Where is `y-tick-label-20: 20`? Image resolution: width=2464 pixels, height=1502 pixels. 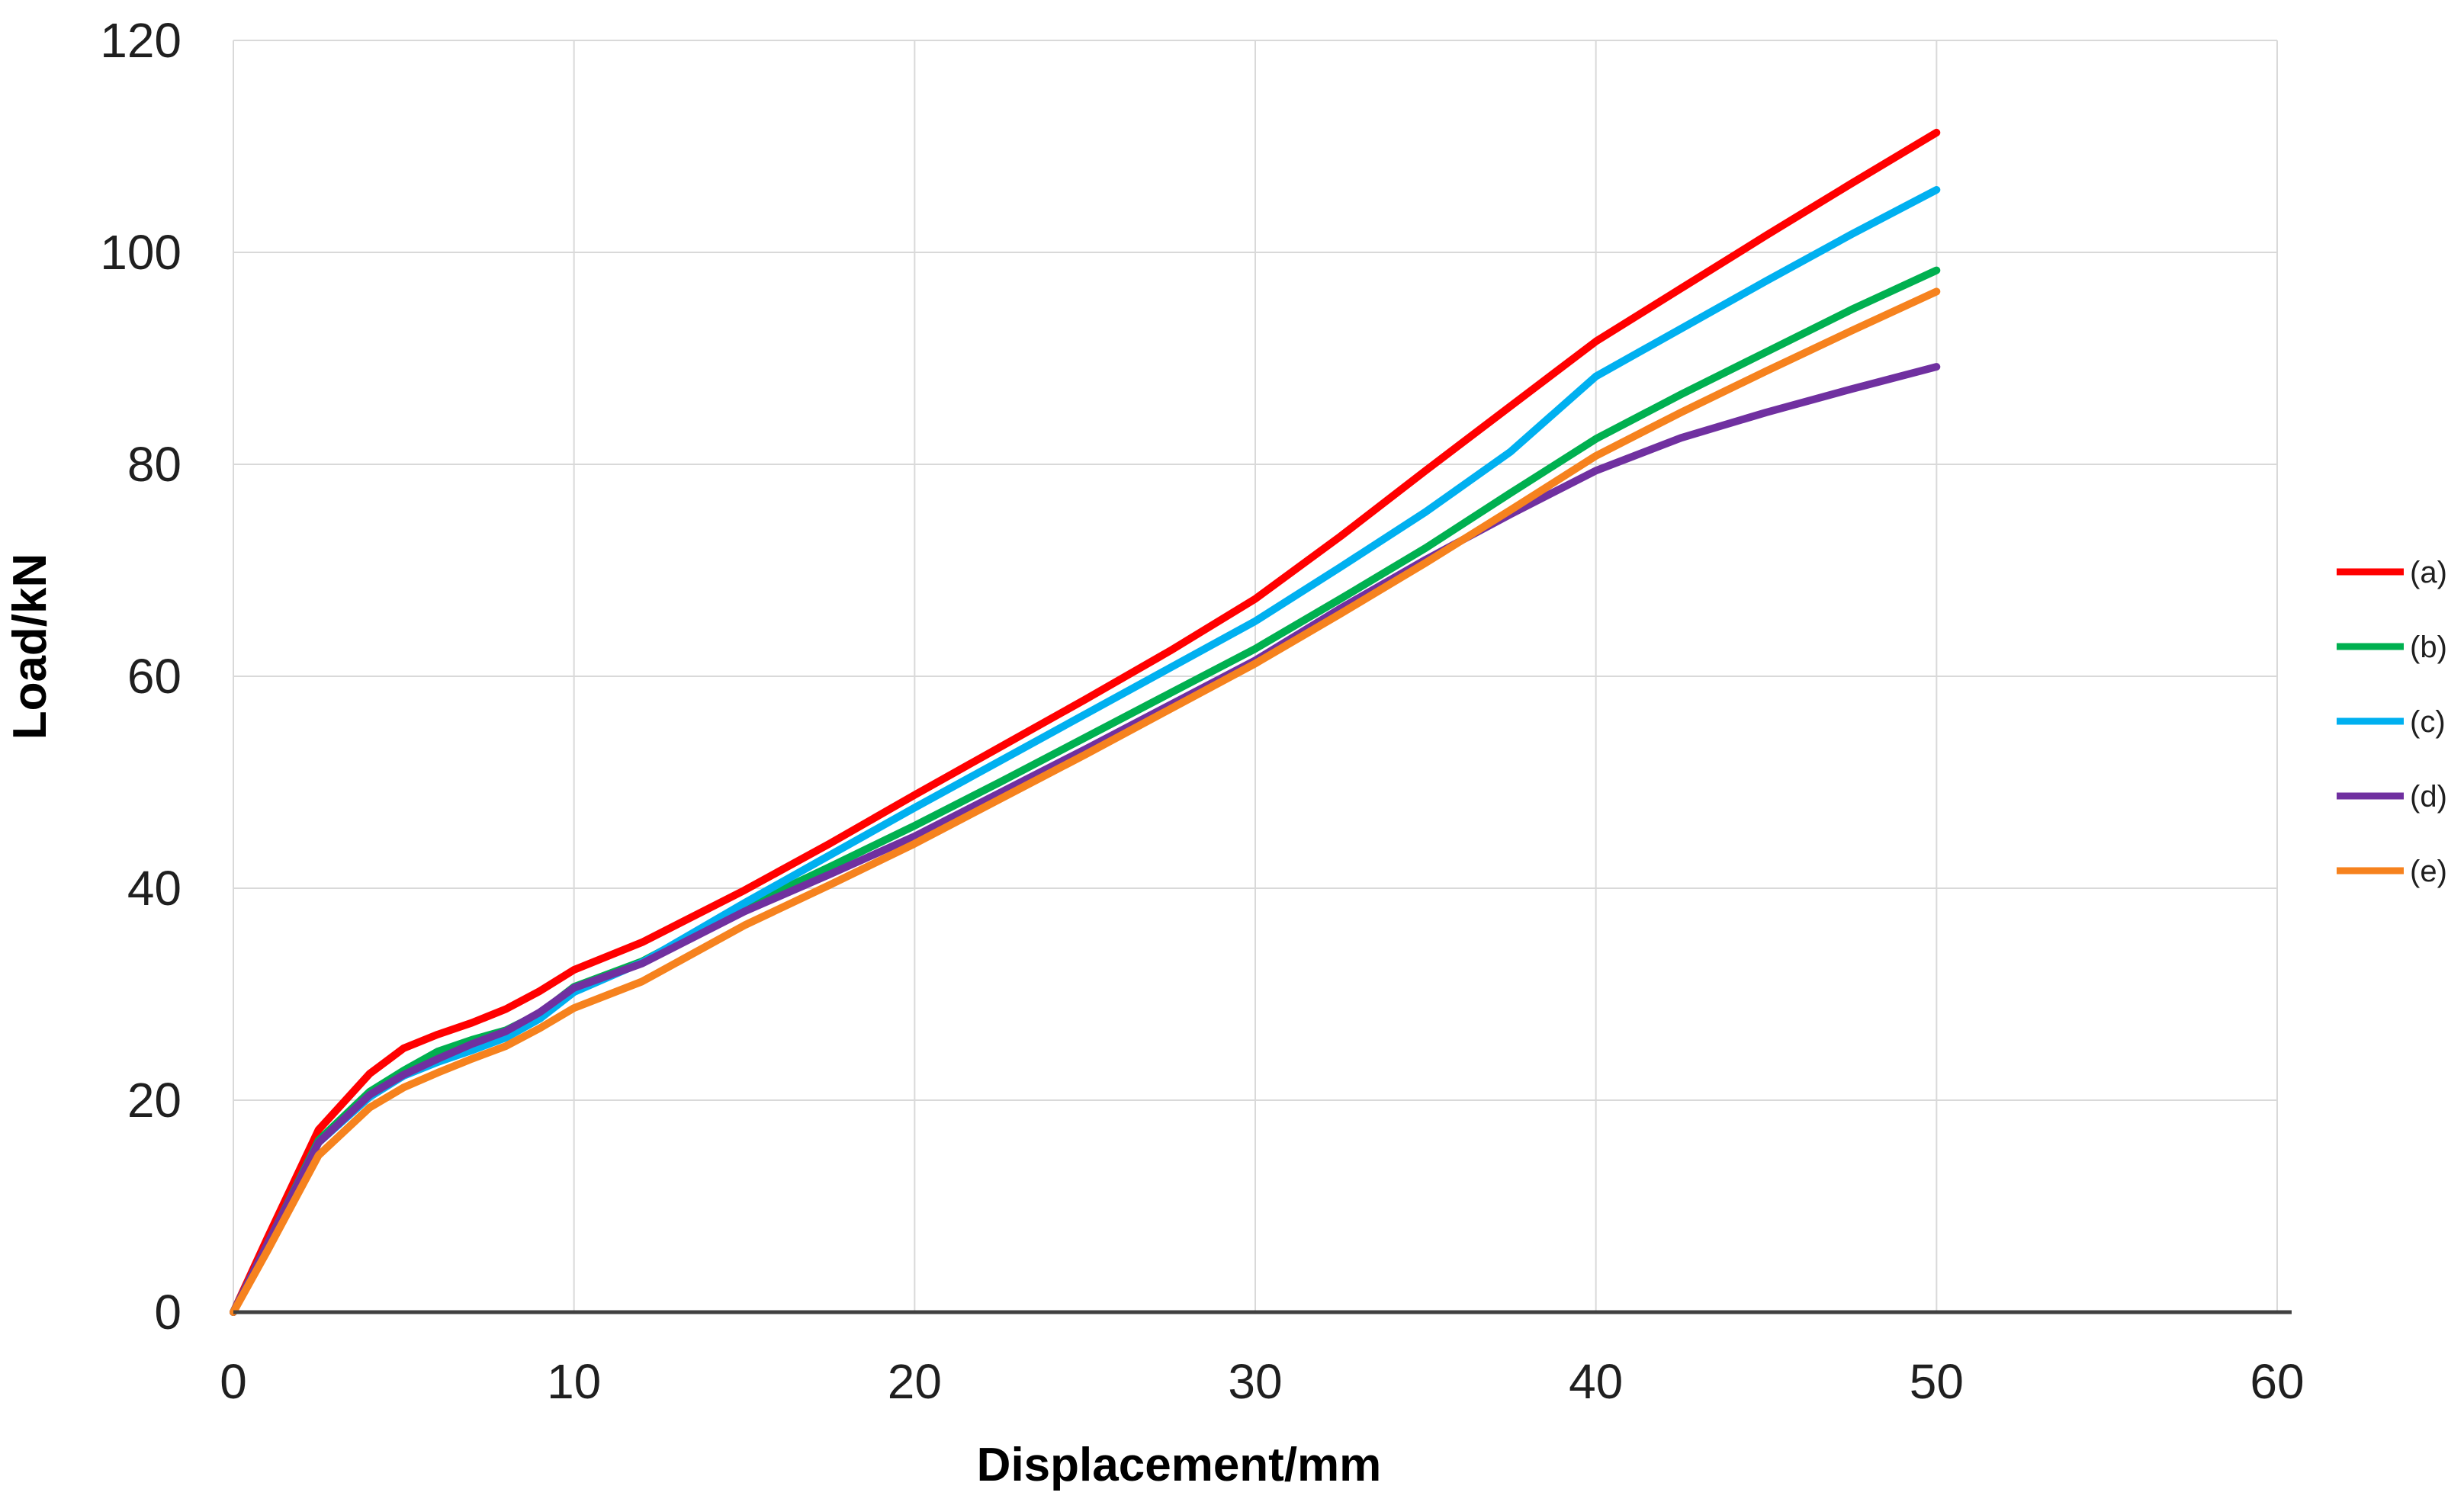
y-tick-label-20: 20 is located at coordinates (154, 1100).